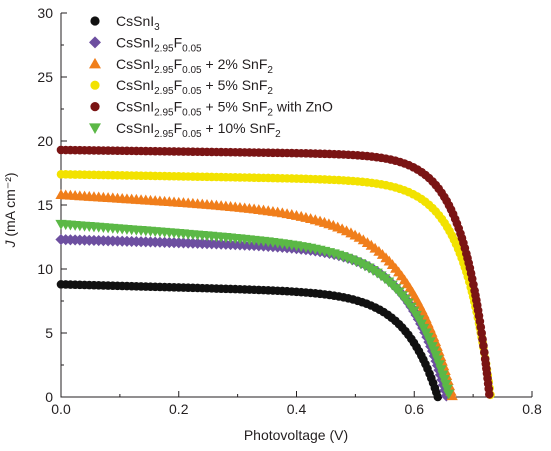 This screenshot has width=551, height=451. What do you see at coordinates (45, 141) in the screenshot?
I see `y-tick-label: 20` at bounding box center [45, 141].